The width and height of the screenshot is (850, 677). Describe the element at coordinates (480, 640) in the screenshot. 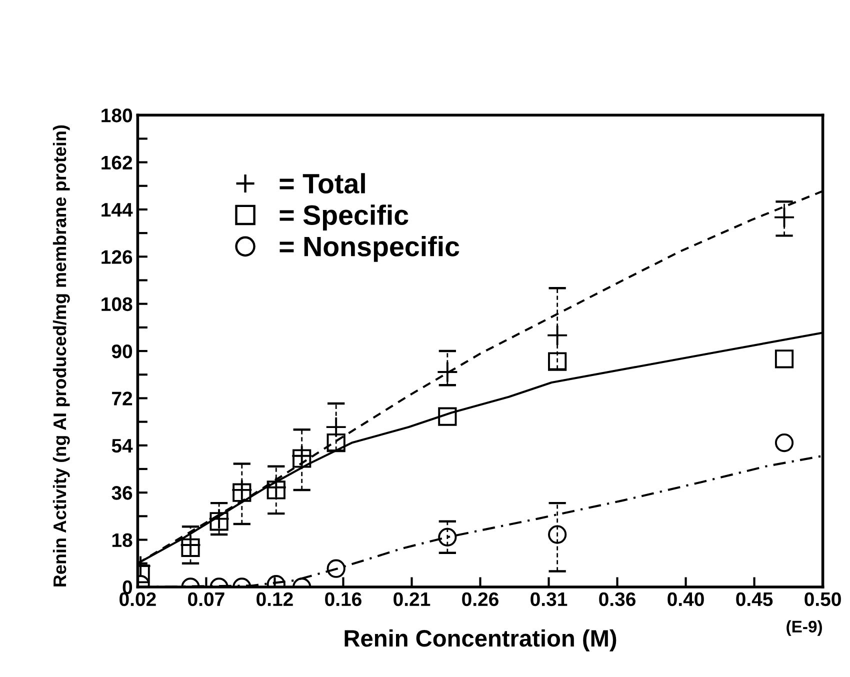

I see `x-axis-title: Renin Concentration (M)` at that location.